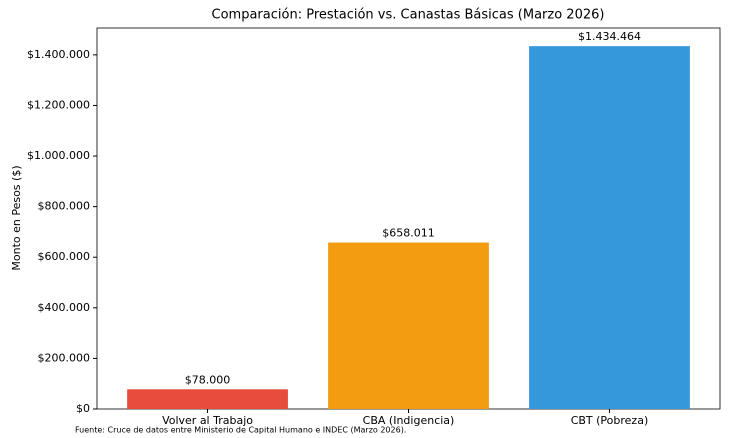  What do you see at coordinates (409, 420) in the screenshot?
I see `x-tick-label: CBA (Indigencia)` at bounding box center [409, 420].